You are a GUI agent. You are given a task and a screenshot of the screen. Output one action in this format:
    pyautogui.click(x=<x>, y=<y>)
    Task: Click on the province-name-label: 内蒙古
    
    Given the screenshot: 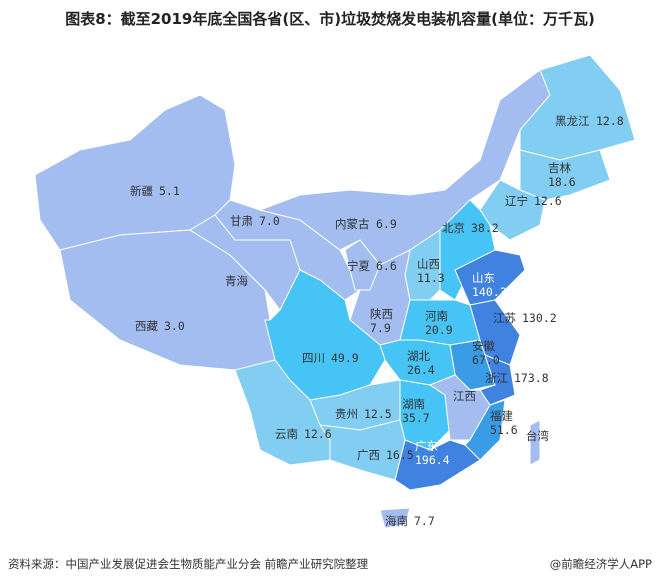 What is the action you would take?
    pyautogui.click(x=352, y=224)
    